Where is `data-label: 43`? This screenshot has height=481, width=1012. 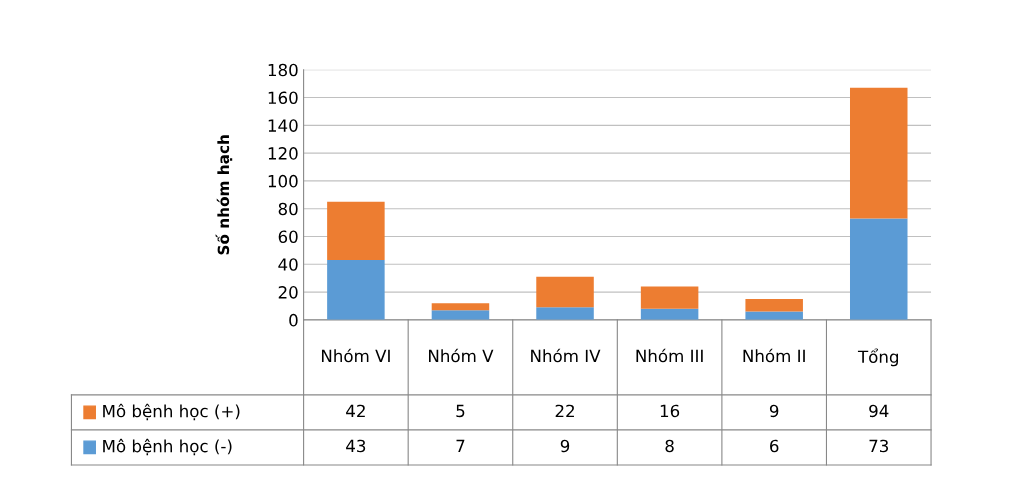
data-label: 43 is located at coordinates (356, 446).